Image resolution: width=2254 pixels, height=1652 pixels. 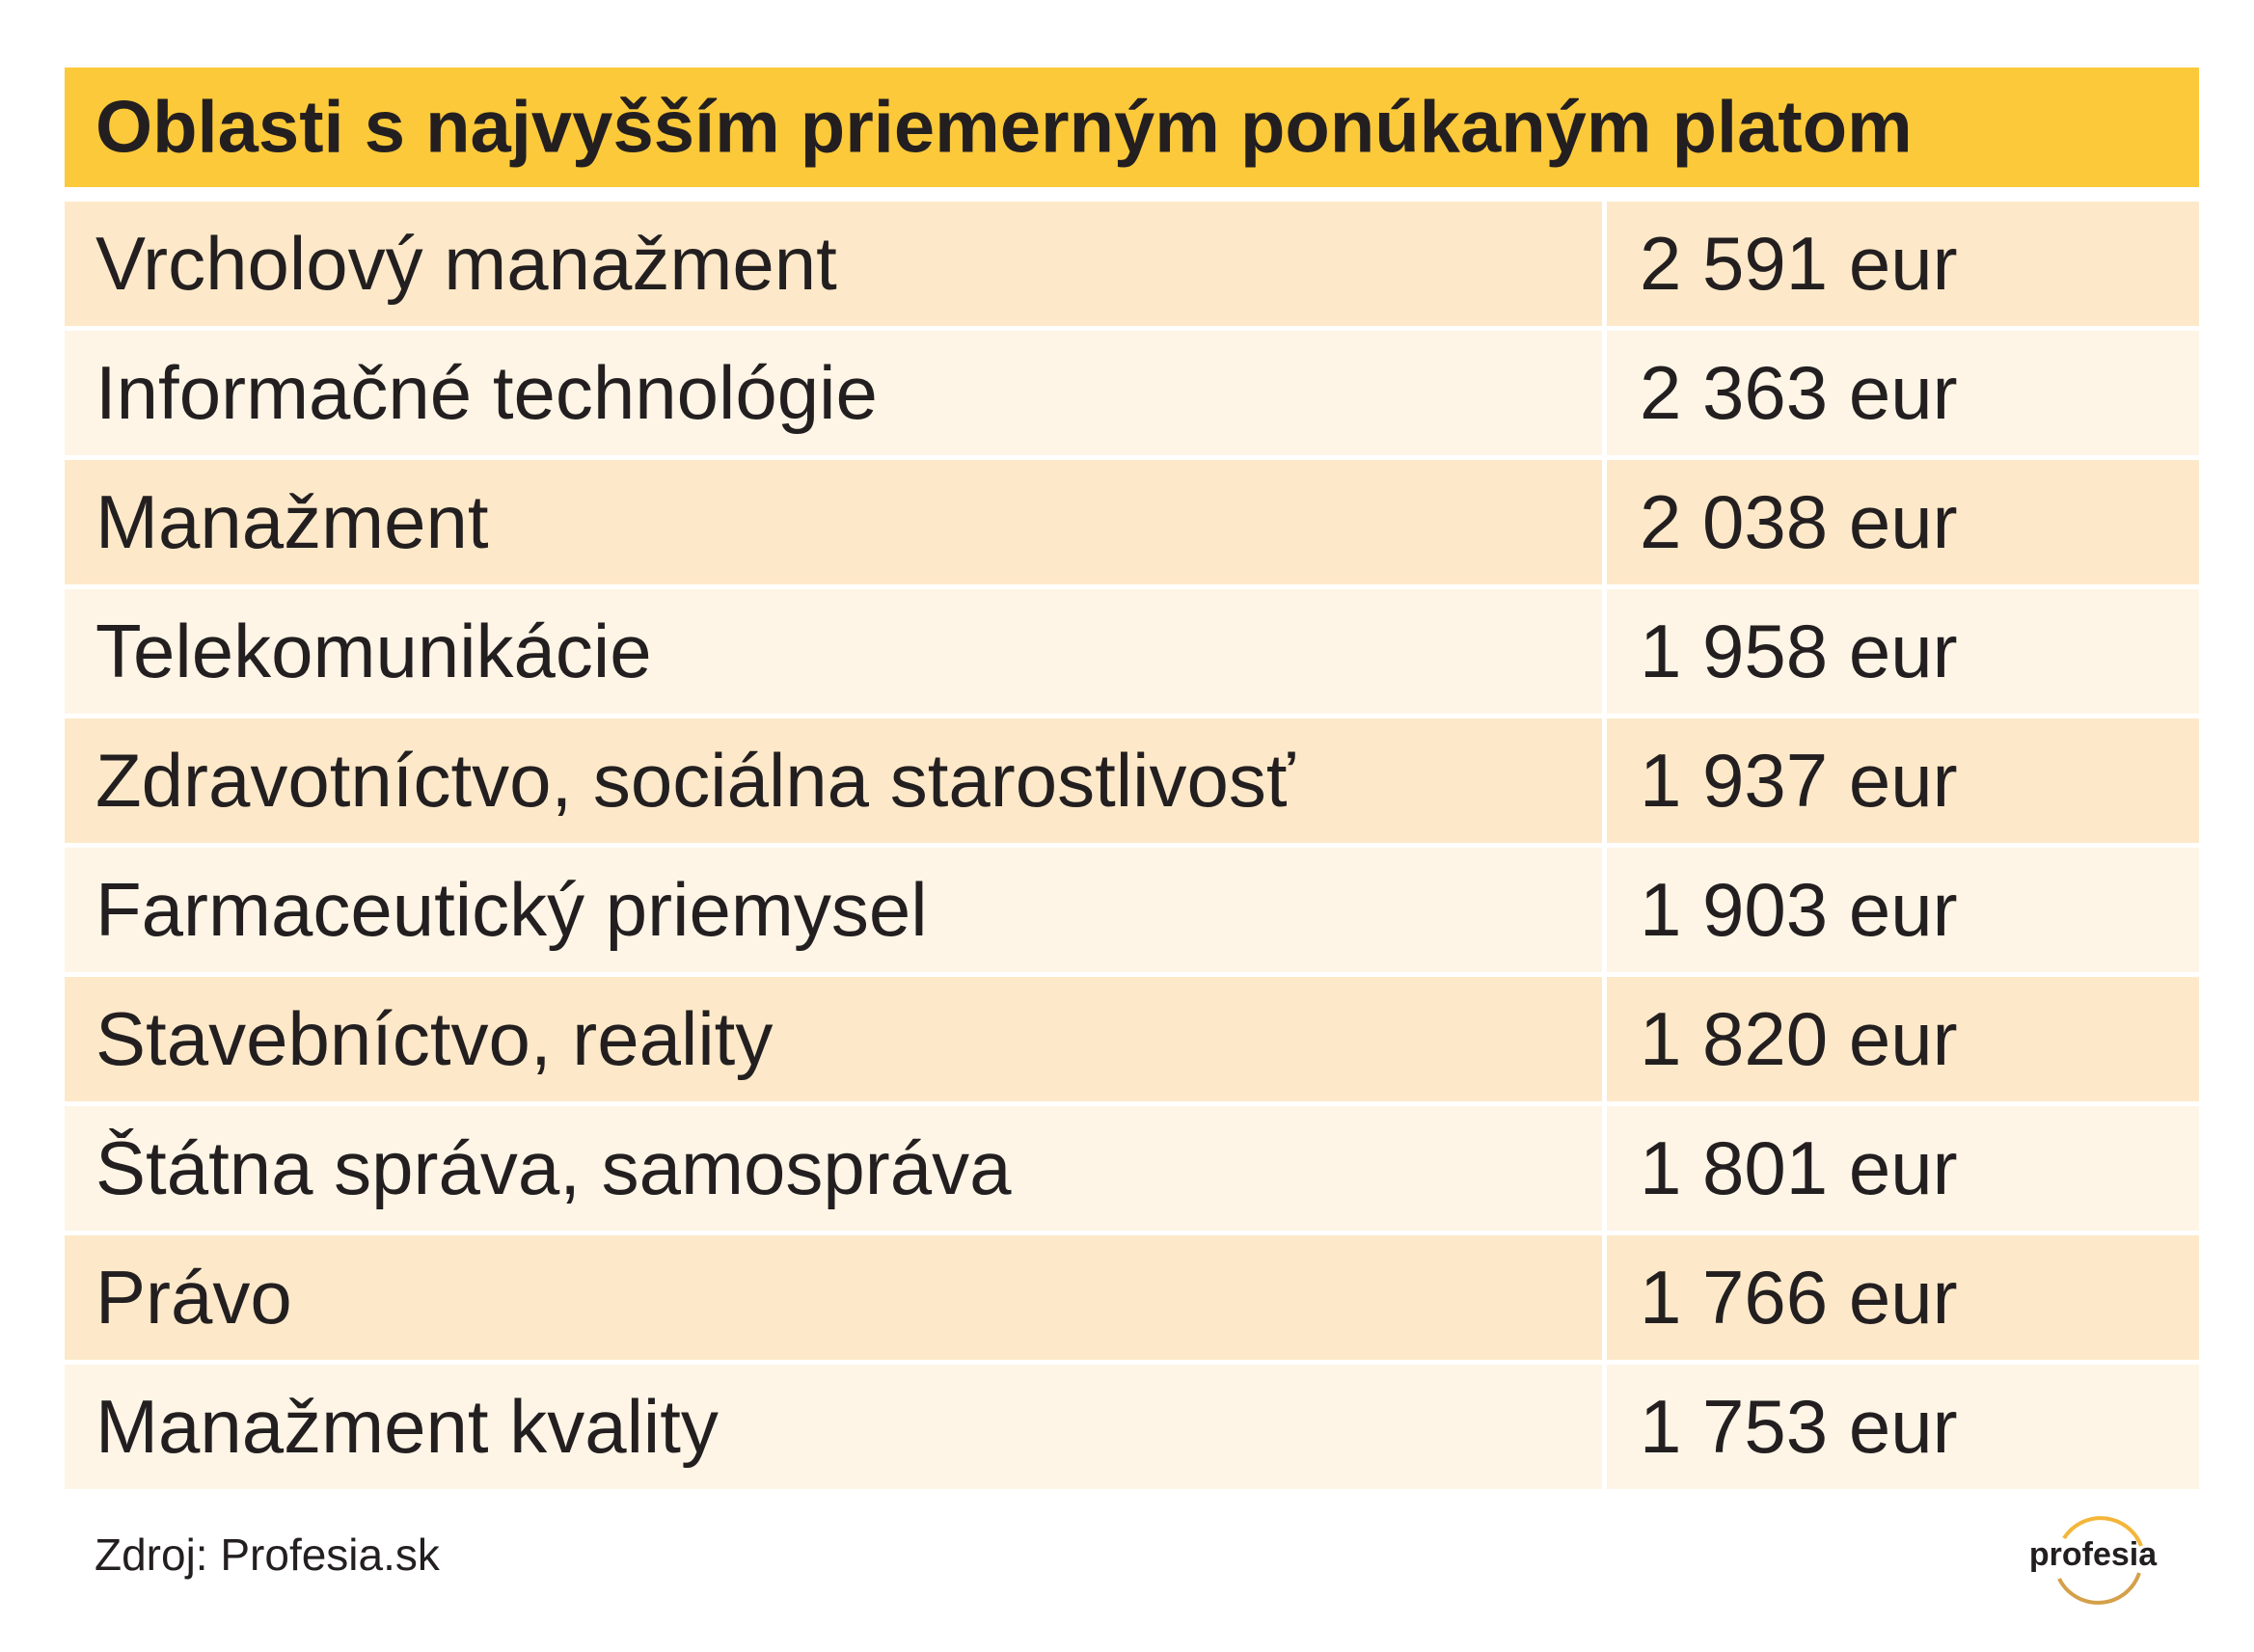 What do you see at coordinates (833, 780) in the screenshot?
I see `row-label: Zdravotníctvo, sociálna starostlivosť` at bounding box center [833, 780].